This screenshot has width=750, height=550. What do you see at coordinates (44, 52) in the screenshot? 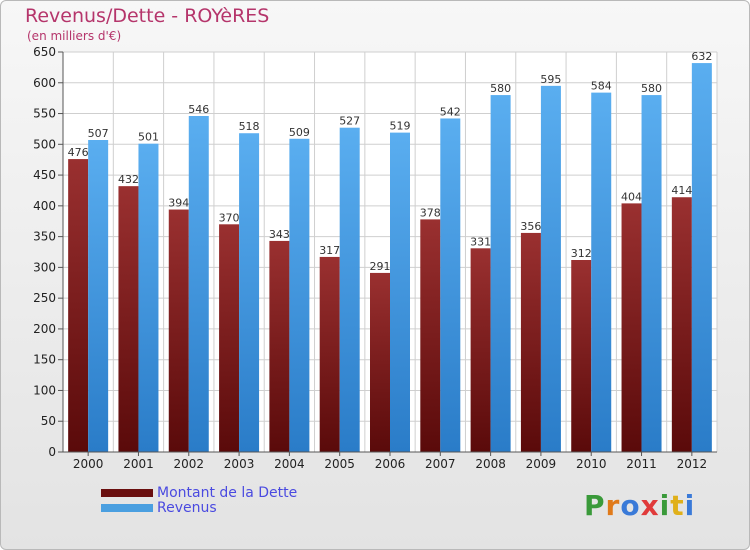
I see `y-tick-label: 650` at bounding box center [44, 52].